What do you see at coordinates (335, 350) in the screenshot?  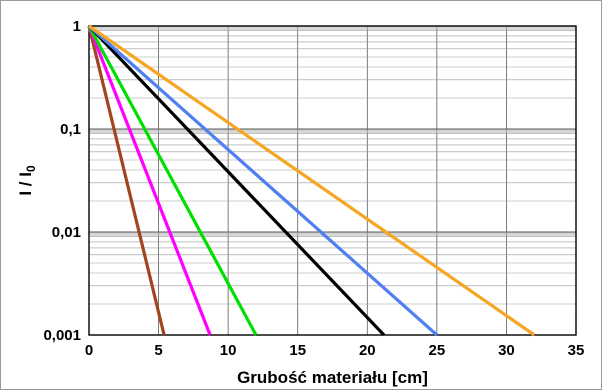 I see `x-tick-labels: 0 5 10 15 20 25 30 35` at bounding box center [335, 350].